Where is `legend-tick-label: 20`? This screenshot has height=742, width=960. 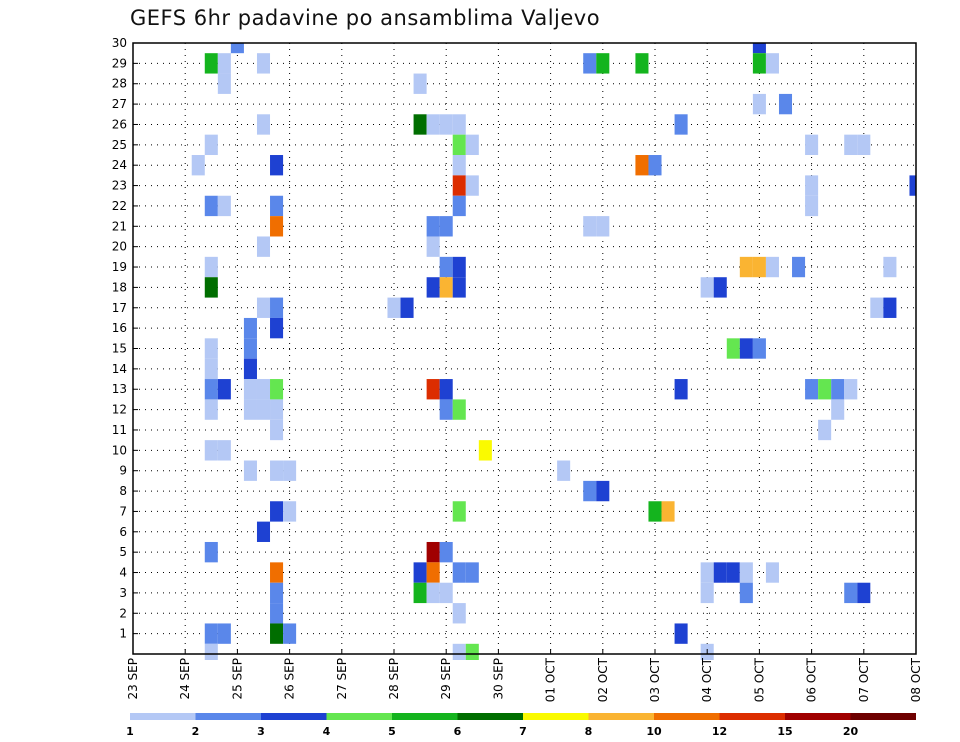 legend-tick-label: 20 is located at coordinates (851, 731).